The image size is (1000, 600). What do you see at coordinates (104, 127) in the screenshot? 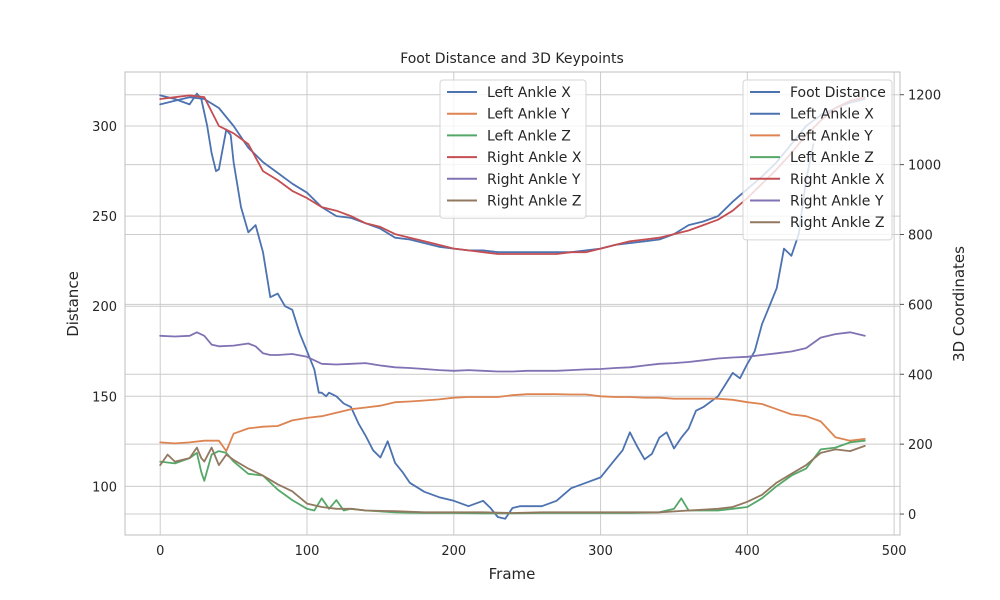
I see `y-tick-label: 300` at bounding box center [104, 127].